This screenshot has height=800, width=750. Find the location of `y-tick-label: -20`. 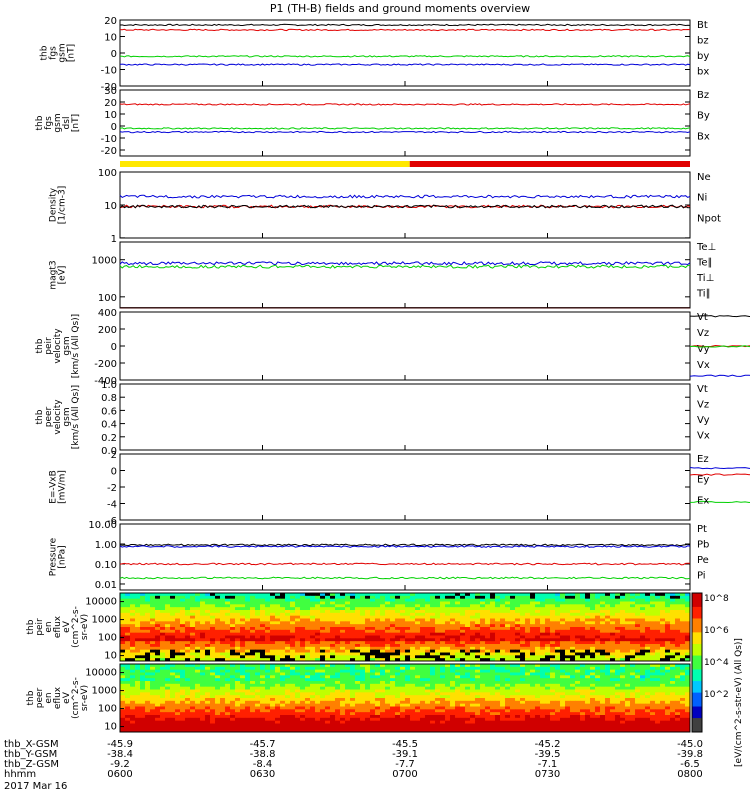

y-tick-label: -20 is located at coordinates (109, 87).